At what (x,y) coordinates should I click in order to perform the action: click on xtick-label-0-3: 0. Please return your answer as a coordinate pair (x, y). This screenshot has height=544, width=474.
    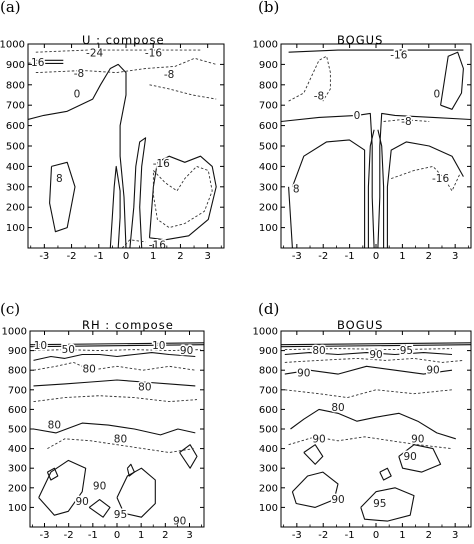
    Looking at the image, I should click on (126, 256).